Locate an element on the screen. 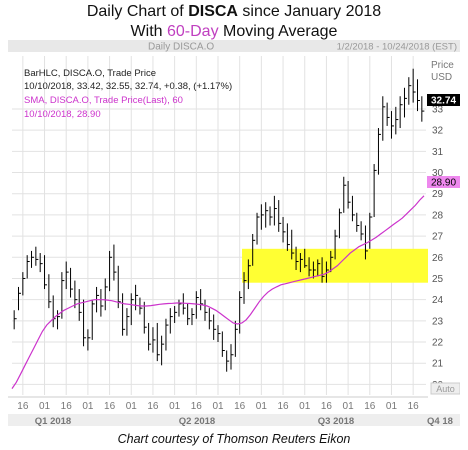 Image resolution: width=468 pixels, height=450 pixels. quarter-bar is located at coordinates (234, 420).